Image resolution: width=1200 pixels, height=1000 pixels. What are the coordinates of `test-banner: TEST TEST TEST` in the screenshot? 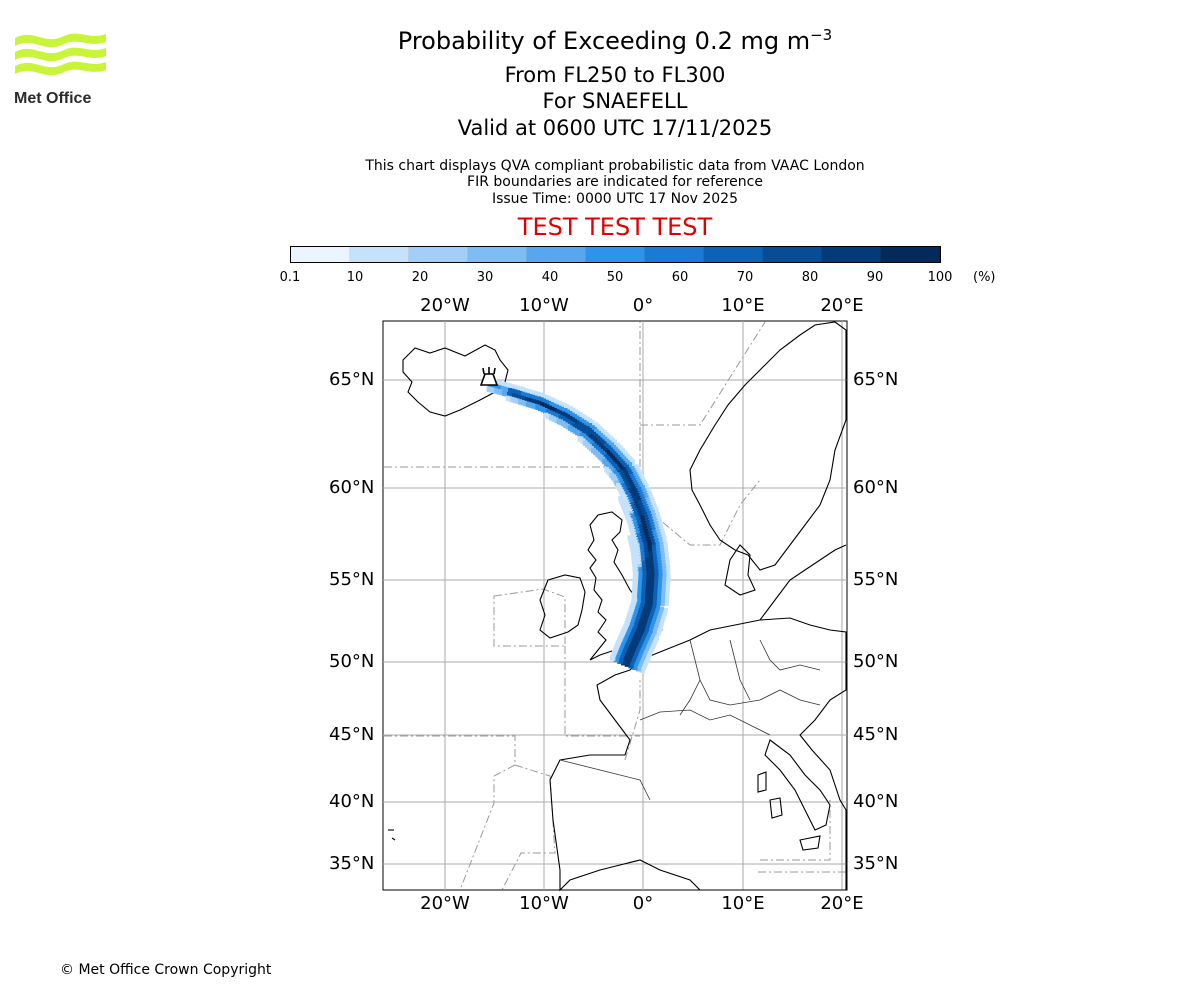 It's located at (615, 227).